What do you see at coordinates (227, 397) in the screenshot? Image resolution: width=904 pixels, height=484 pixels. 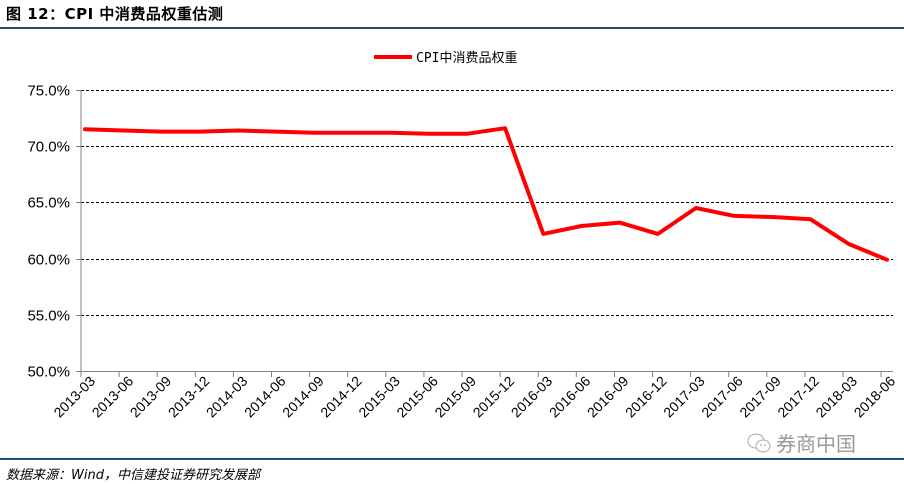 I see `x-tick-label: 2014-03` at bounding box center [227, 397].